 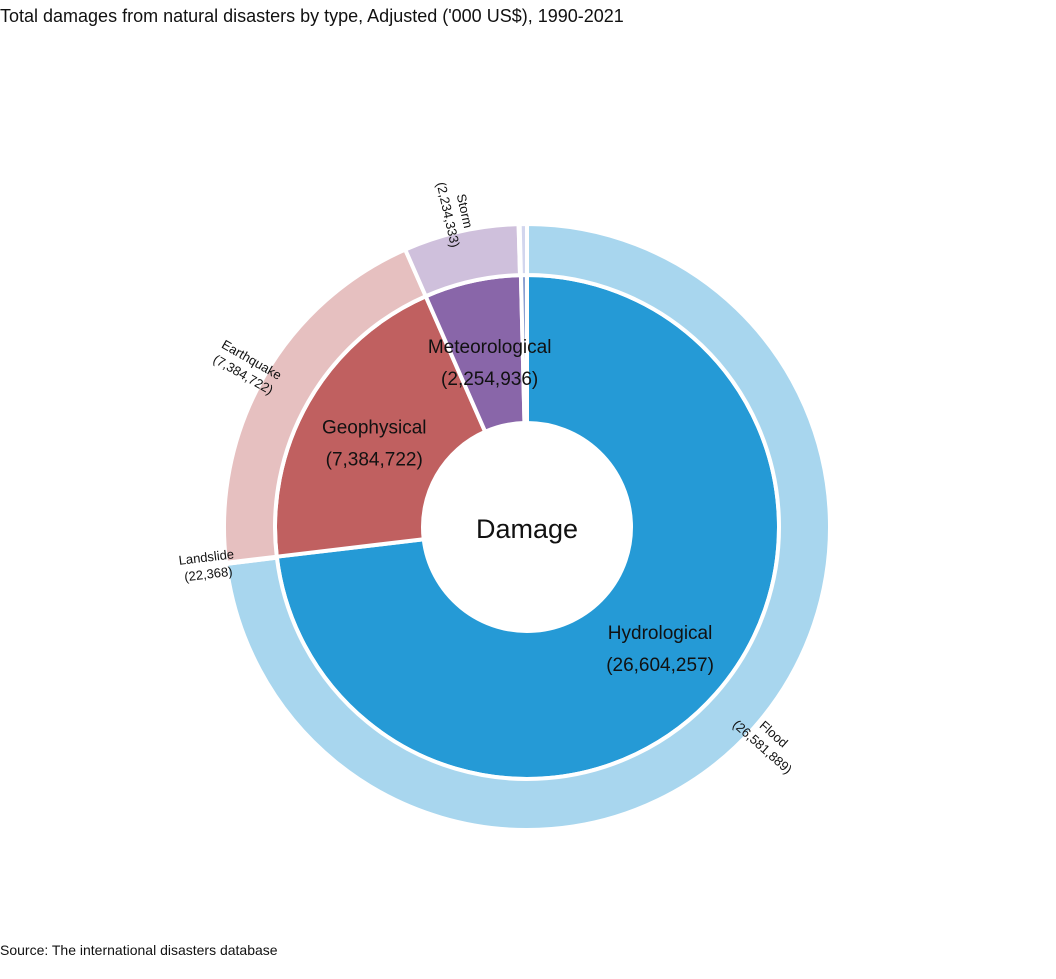 What do you see at coordinates (465, 210) in the screenshot?
I see `outer-label-name-storm: Storm` at bounding box center [465, 210].